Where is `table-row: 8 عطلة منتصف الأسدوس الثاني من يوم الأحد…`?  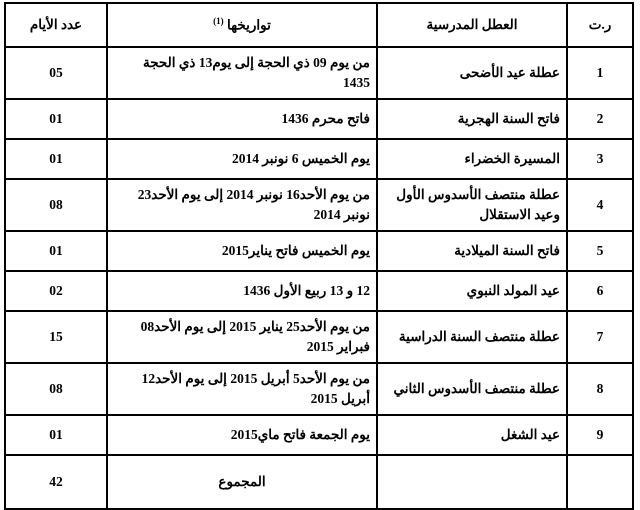 table-row: 8 عطلة منتصف الأسدوس الثاني من يوم الأحد… is located at coordinates (319, 389).